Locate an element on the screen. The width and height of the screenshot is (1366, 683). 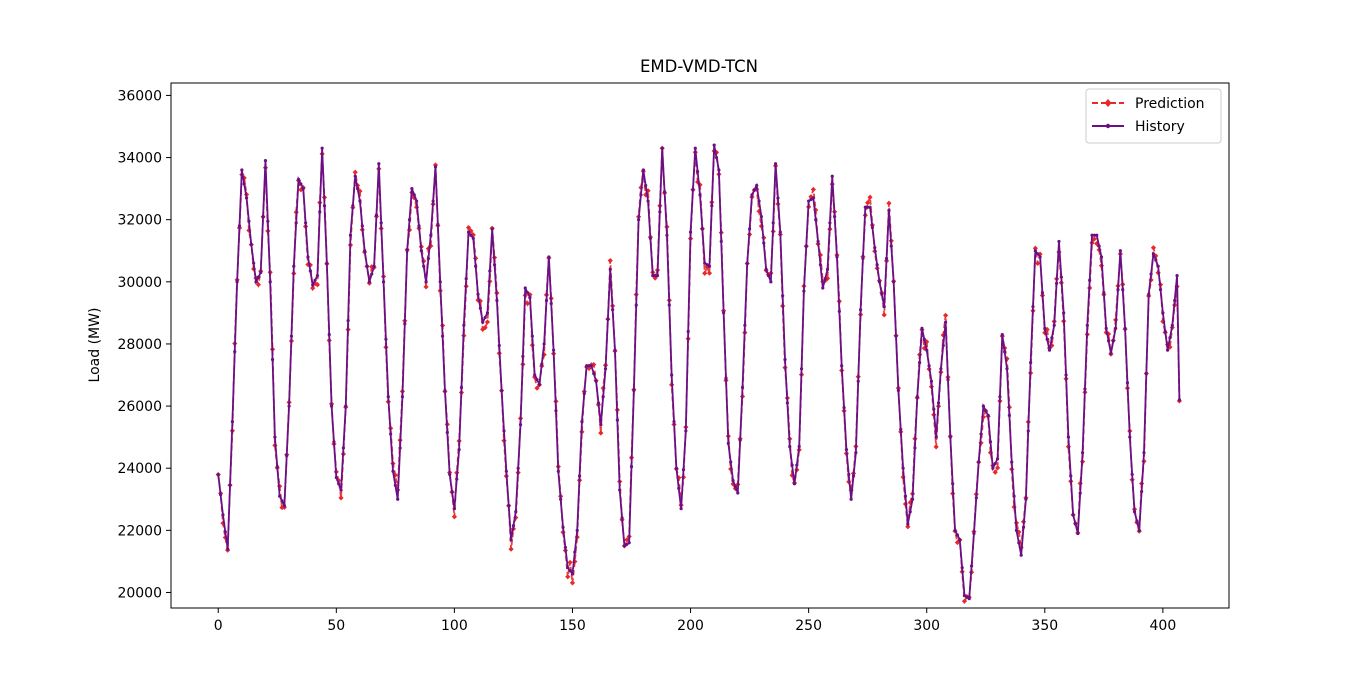
y-tick-label: 22000 is located at coordinates (139, 531).